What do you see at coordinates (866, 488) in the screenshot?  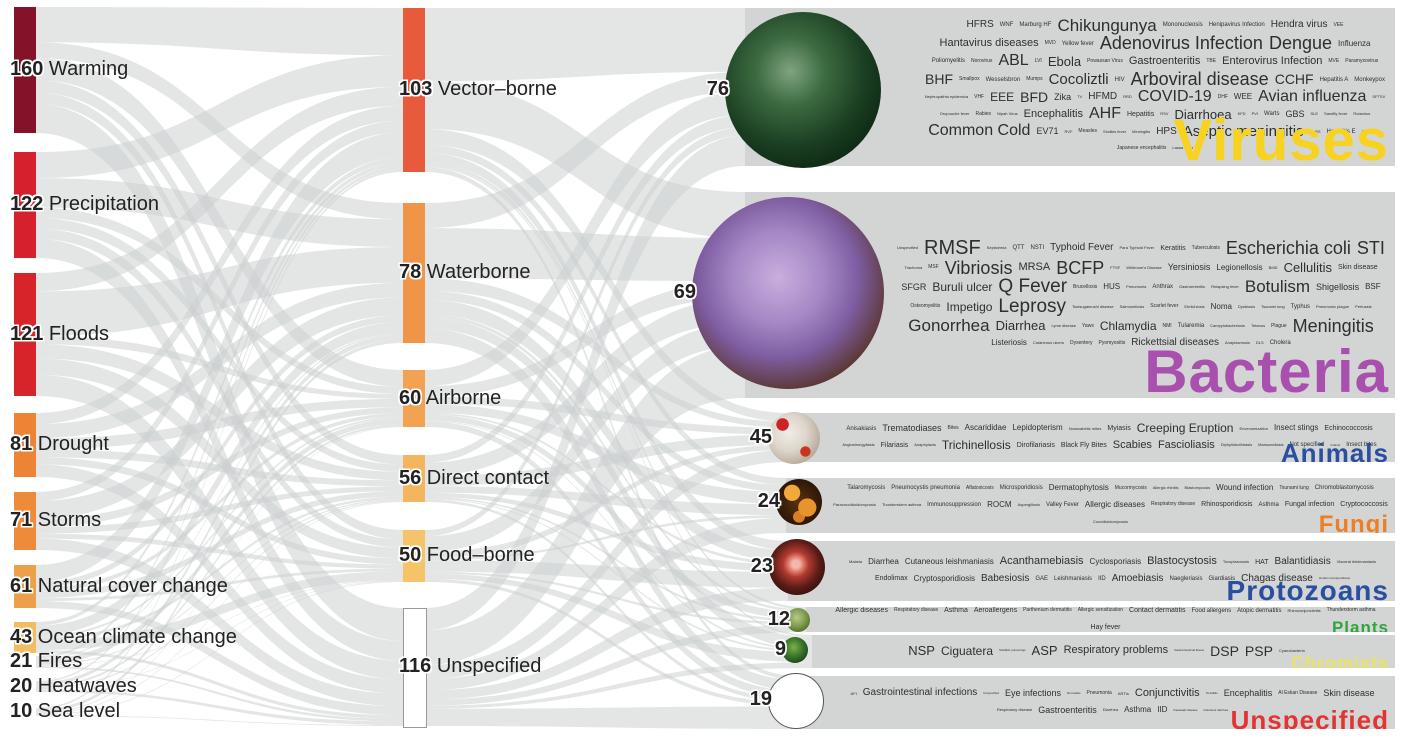 I see `cloud-word: Talaromycosis` at bounding box center [866, 488].